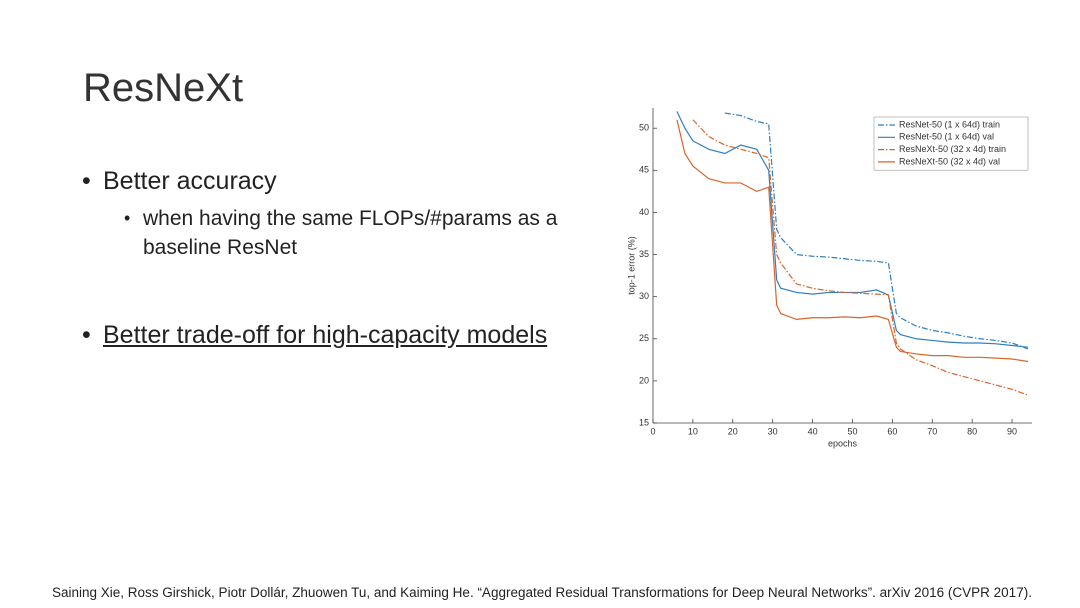 Image resolution: width=1080 pixels, height=608 pixels. Describe the element at coordinates (693, 431) in the screenshot. I see `x-tick-label: 10` at that location.